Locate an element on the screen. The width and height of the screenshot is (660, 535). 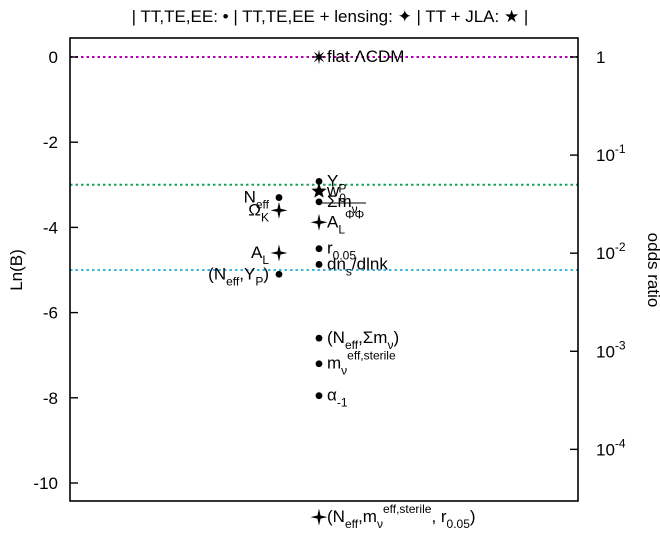
model-label: w0 is located at coordinates (336, 193).